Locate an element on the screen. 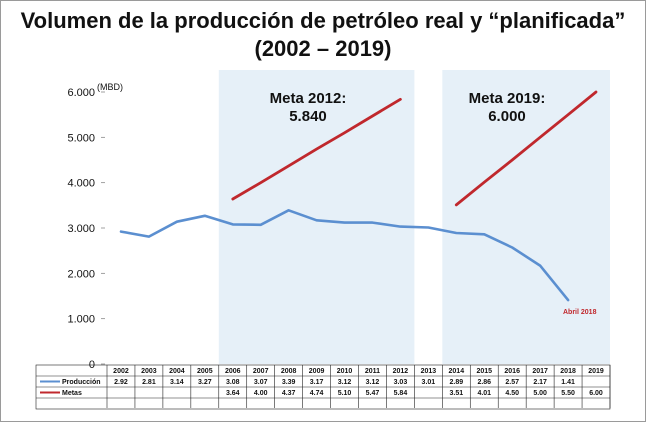 The image size is (646, 422). table-cell-value: 3.17 is located at coordinates (317, 382).